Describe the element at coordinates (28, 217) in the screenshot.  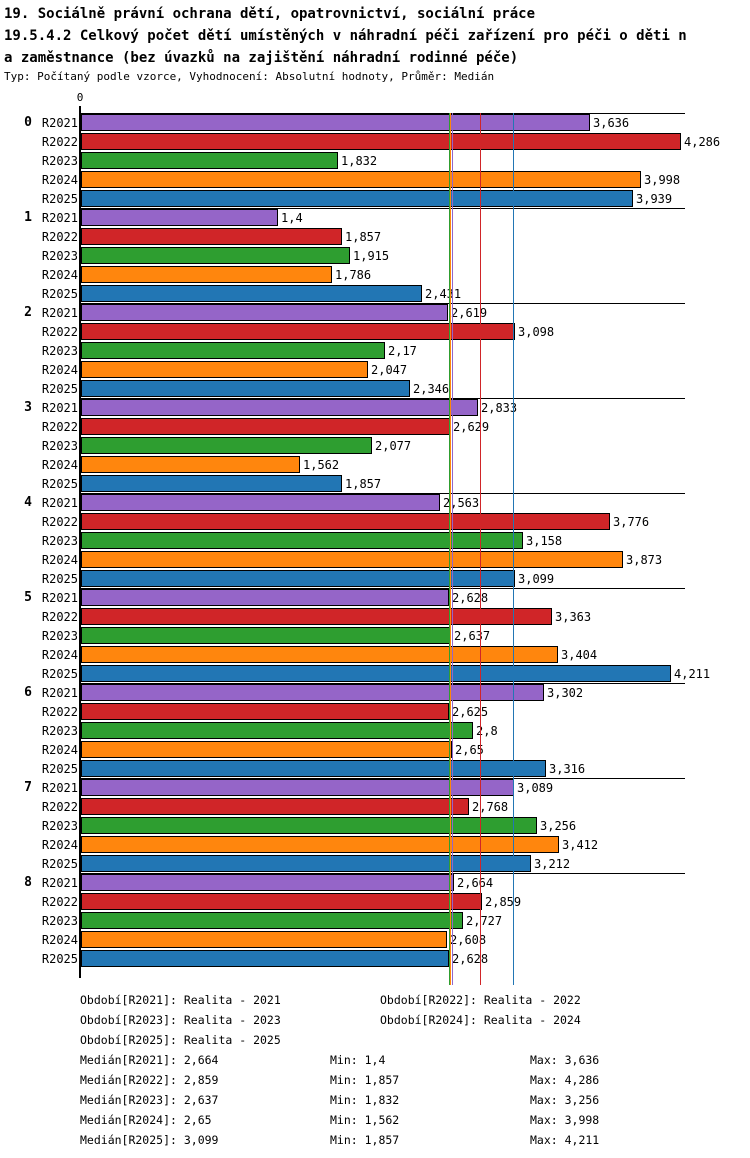
I see `group-label: 1` at that location.